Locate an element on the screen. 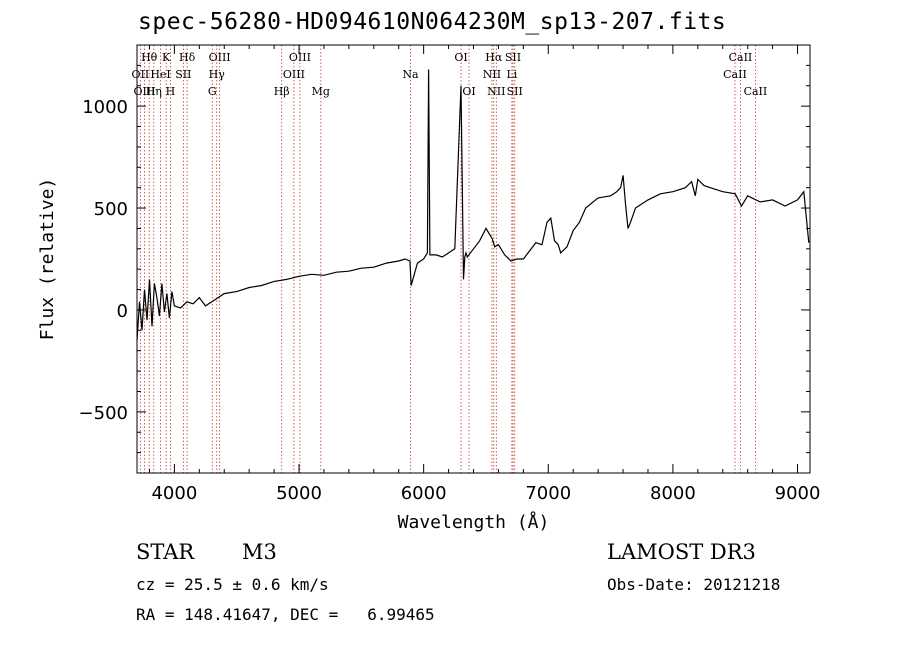 The width and height of the screenshot is (900, 649). line-label: G is located at coordinates (212, 91).